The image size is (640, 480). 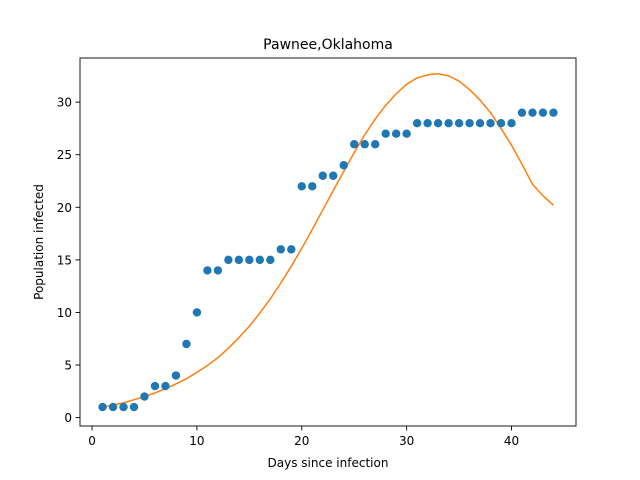 I want to click on x-tick-label: 30, so click(x=406, y=441).